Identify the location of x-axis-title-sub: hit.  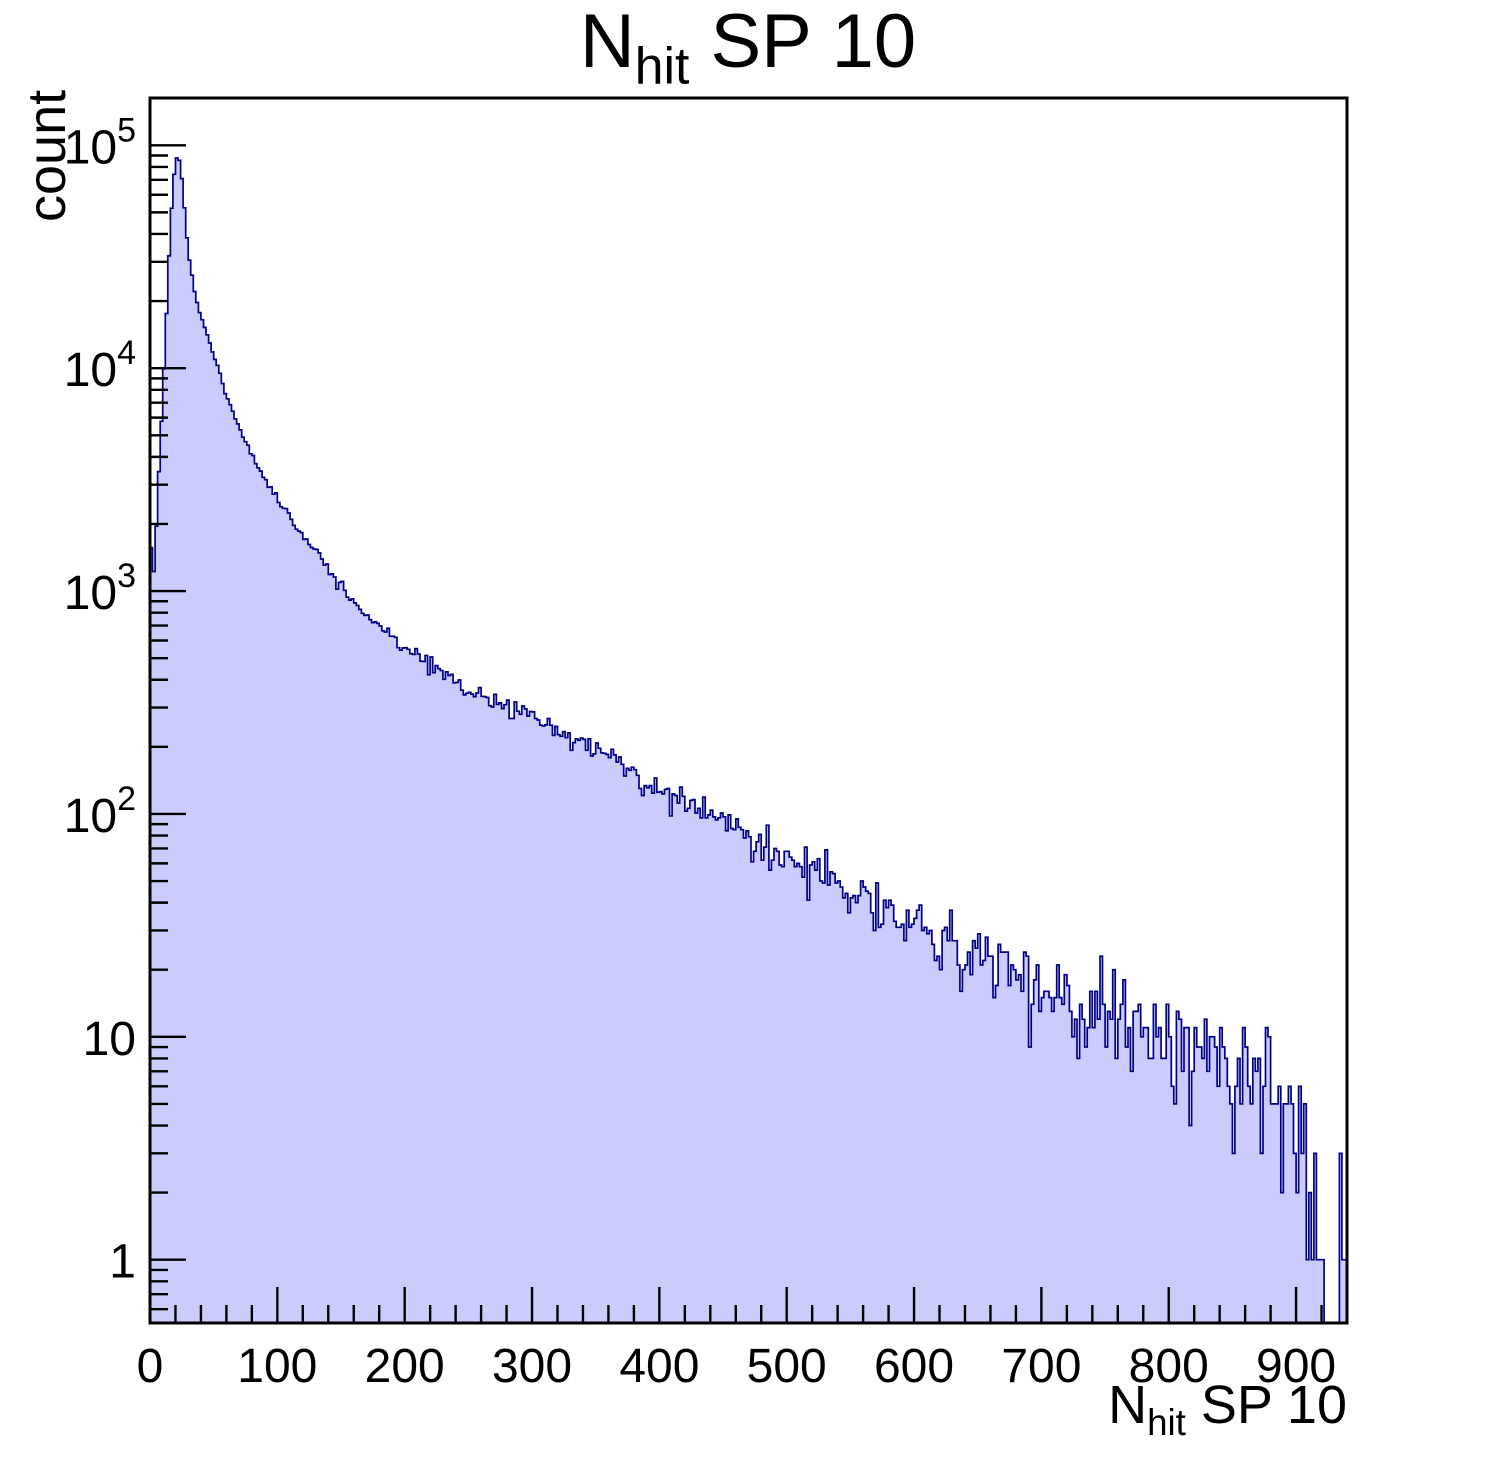
(1166, 1422).